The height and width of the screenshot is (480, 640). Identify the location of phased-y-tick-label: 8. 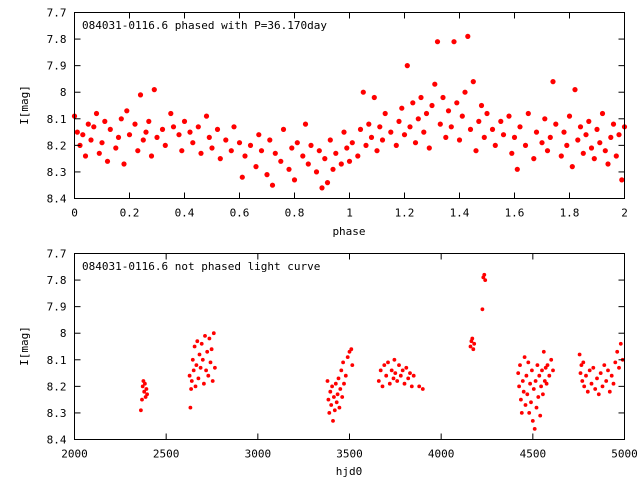
(63, 92).